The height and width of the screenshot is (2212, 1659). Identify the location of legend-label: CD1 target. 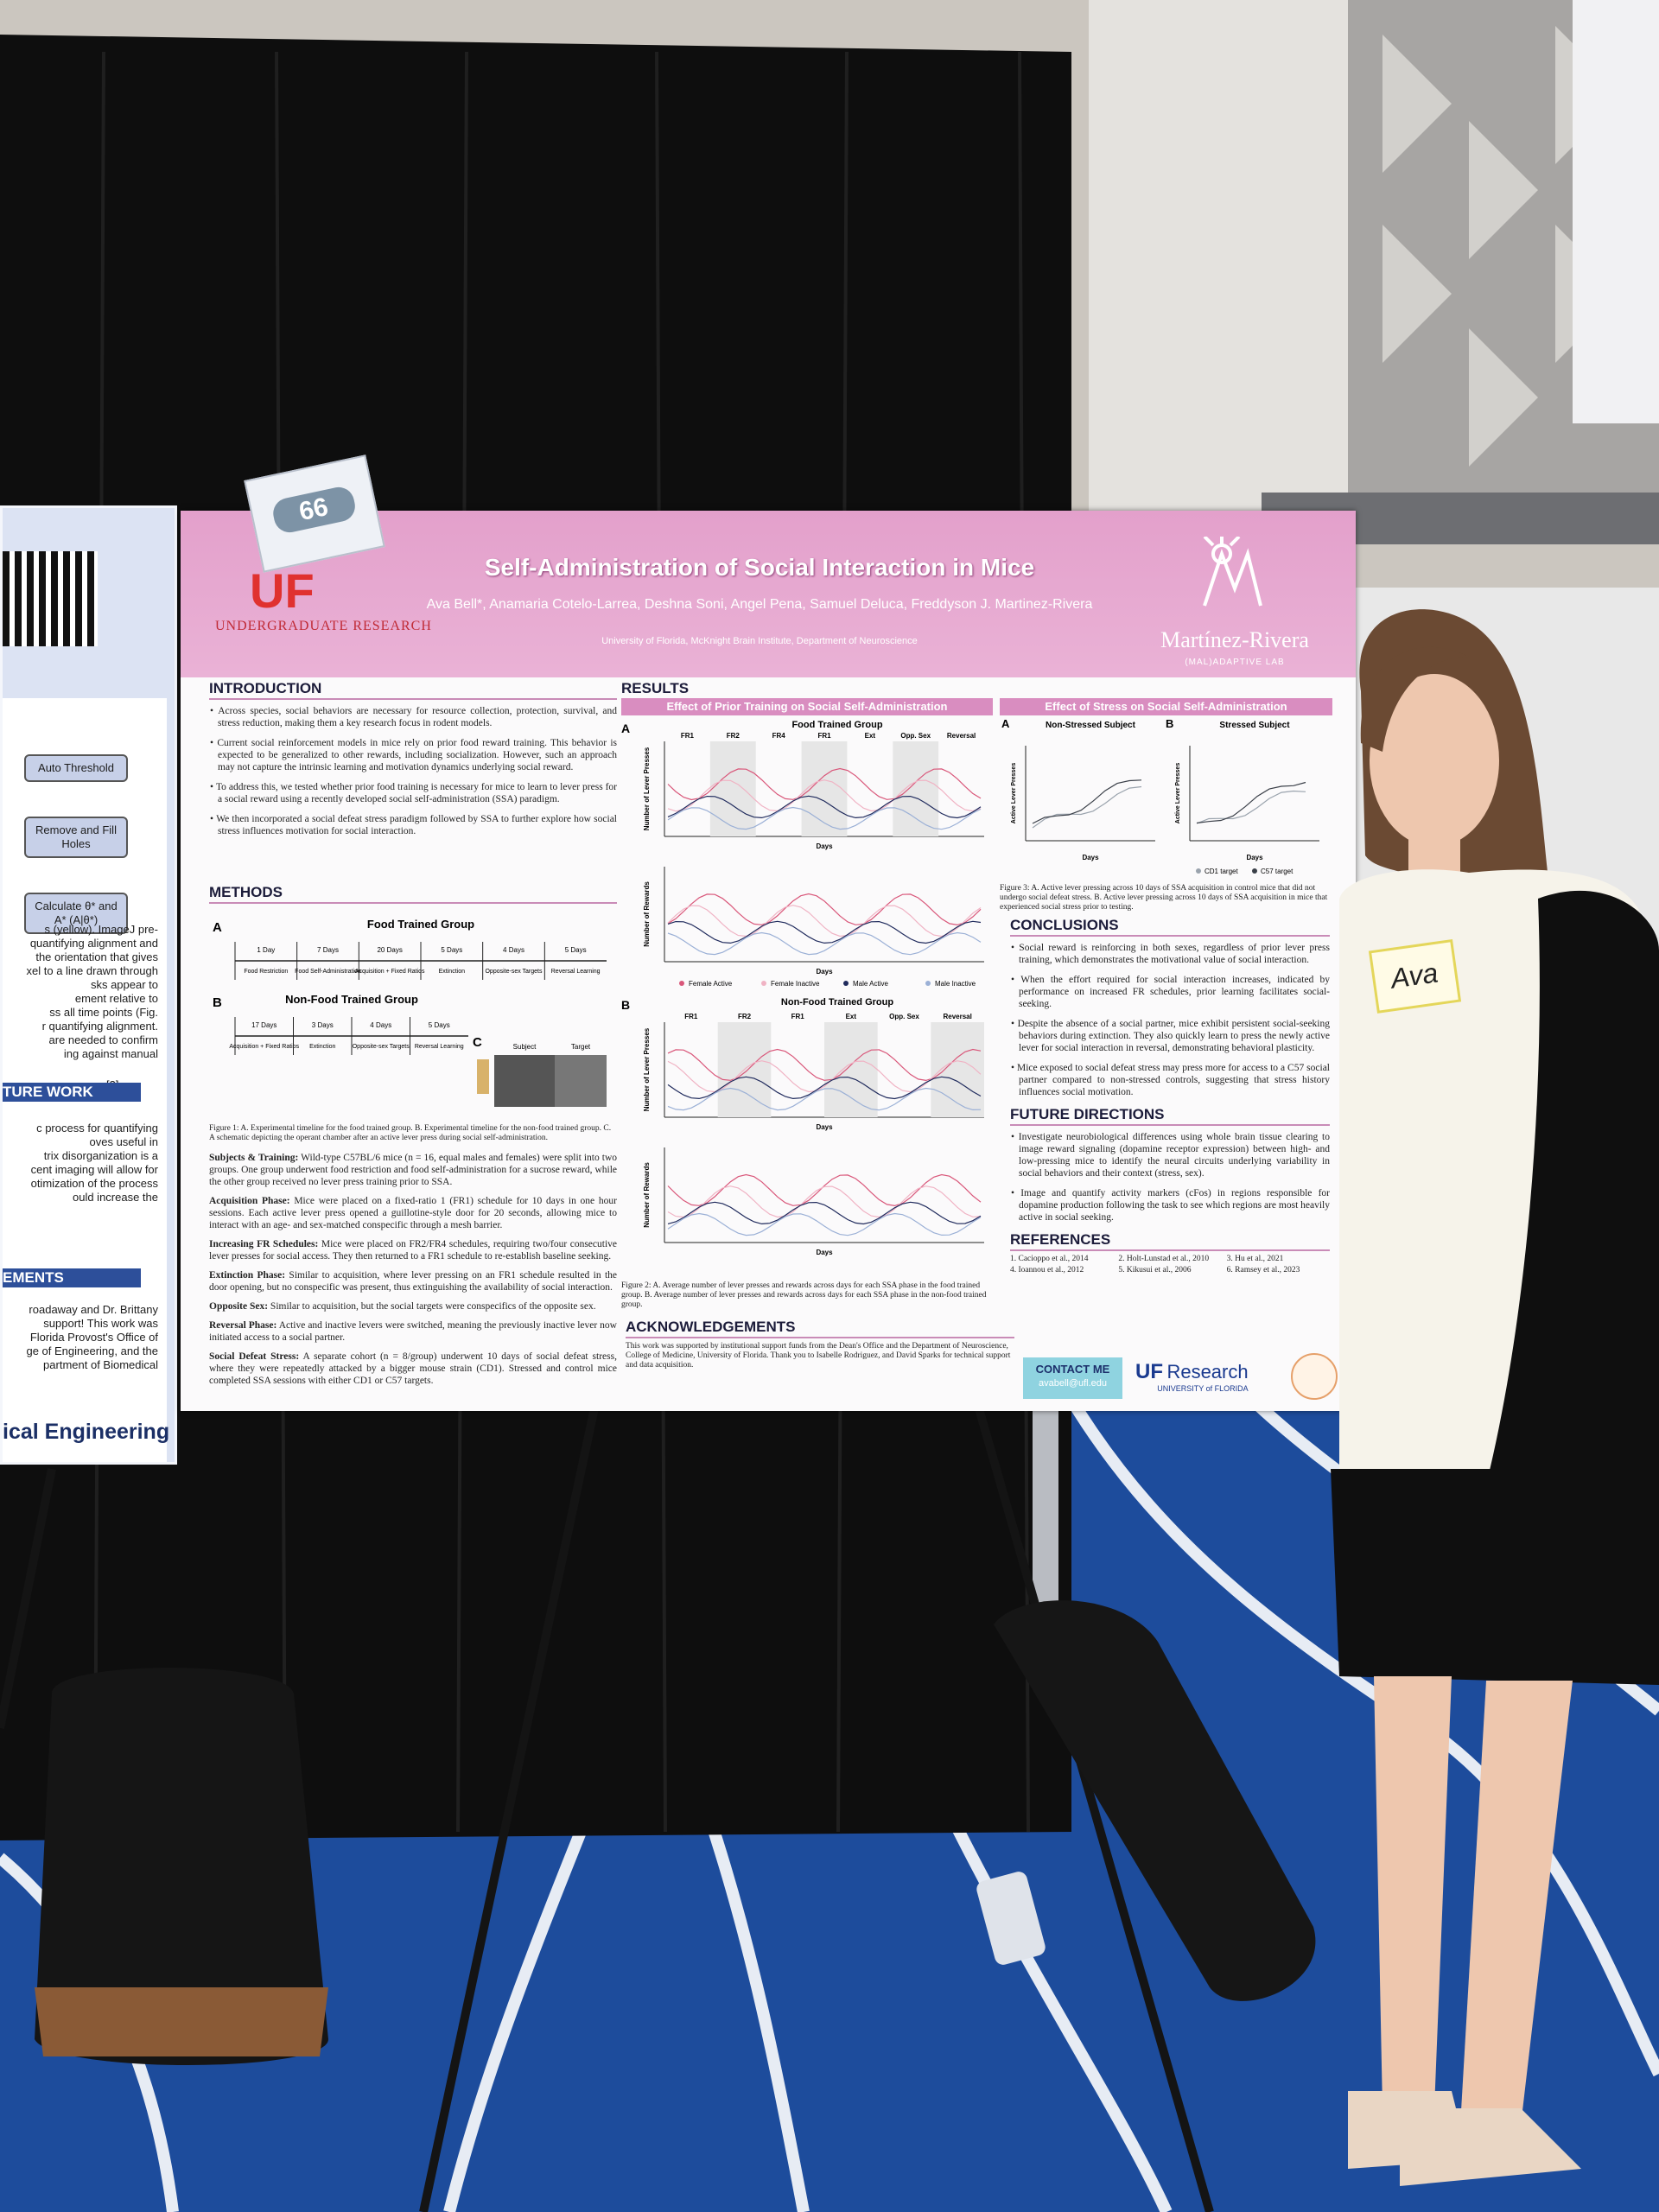
(1221, 871).